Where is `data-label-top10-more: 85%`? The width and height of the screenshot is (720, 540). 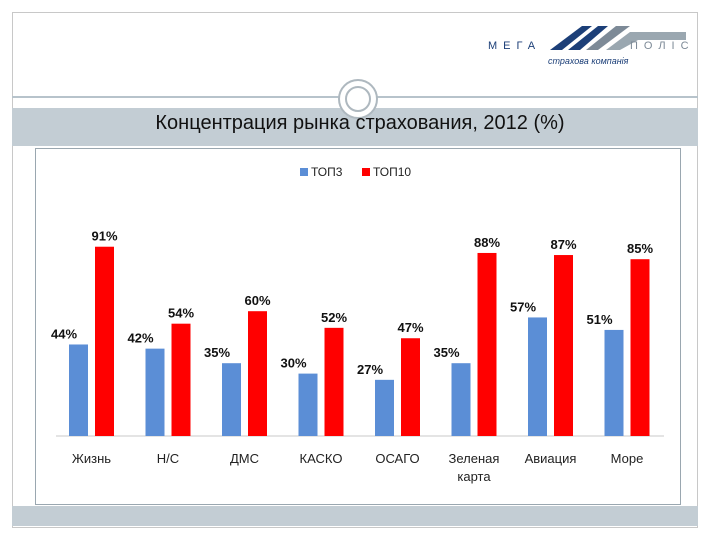 data-label-top10-more: 85% is located at coordinates (640, 248).